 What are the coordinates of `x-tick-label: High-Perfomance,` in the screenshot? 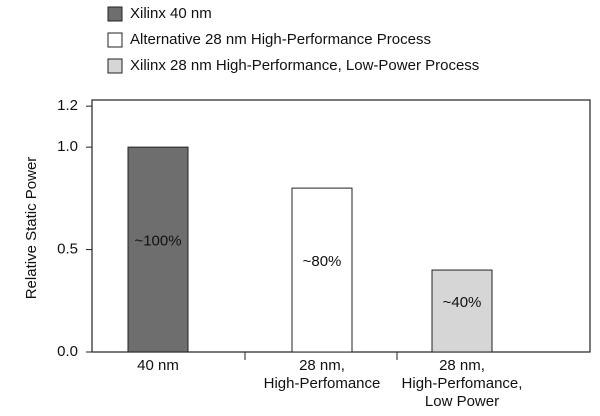 It's located at (462, 383).